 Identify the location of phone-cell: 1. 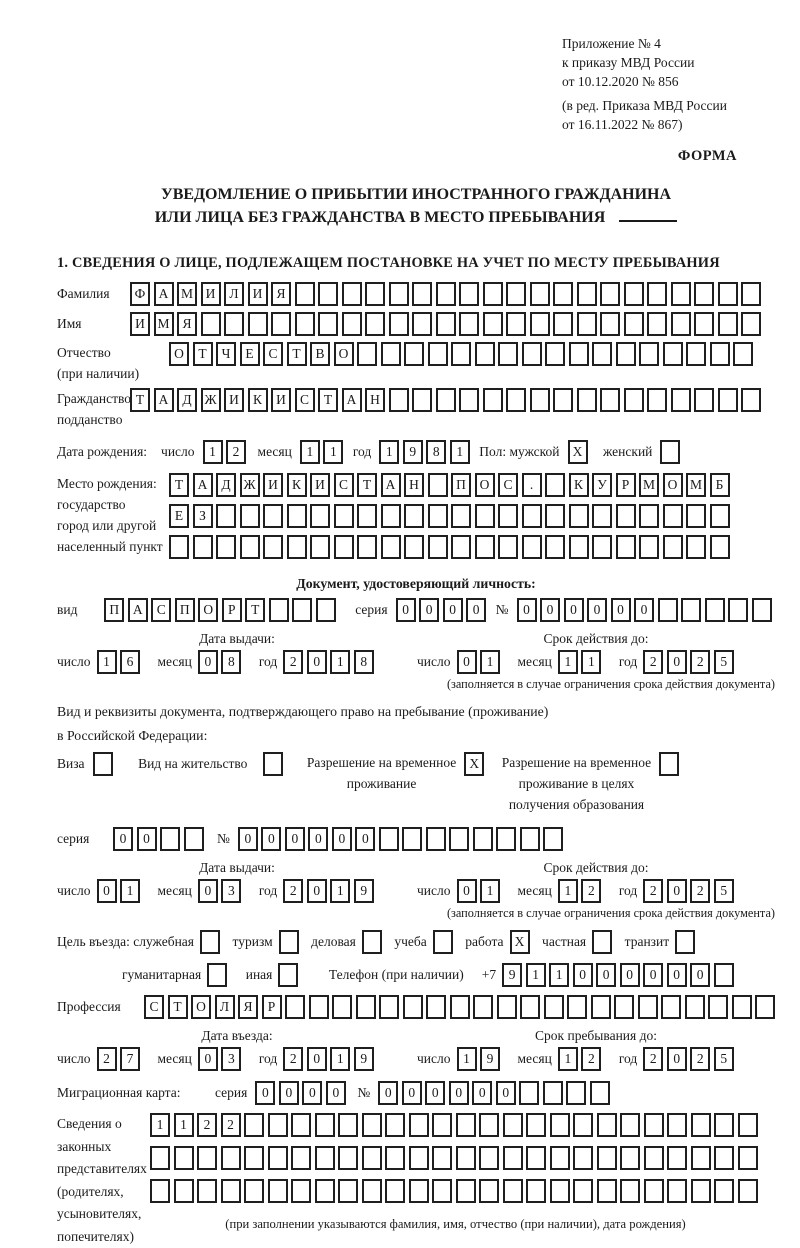
(535, 975).